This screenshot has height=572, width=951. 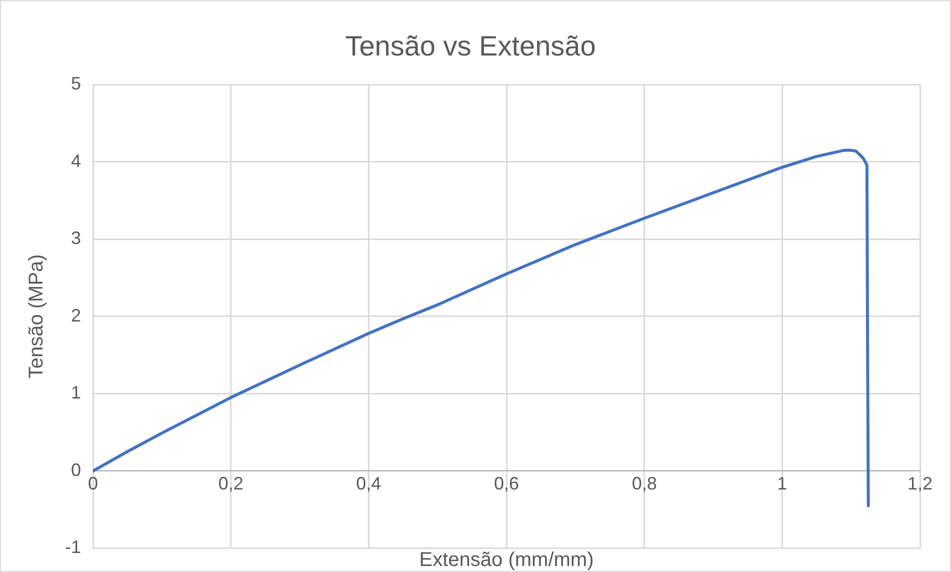 I want to click on y-tick-label: 1, so click(x=76, y=392).